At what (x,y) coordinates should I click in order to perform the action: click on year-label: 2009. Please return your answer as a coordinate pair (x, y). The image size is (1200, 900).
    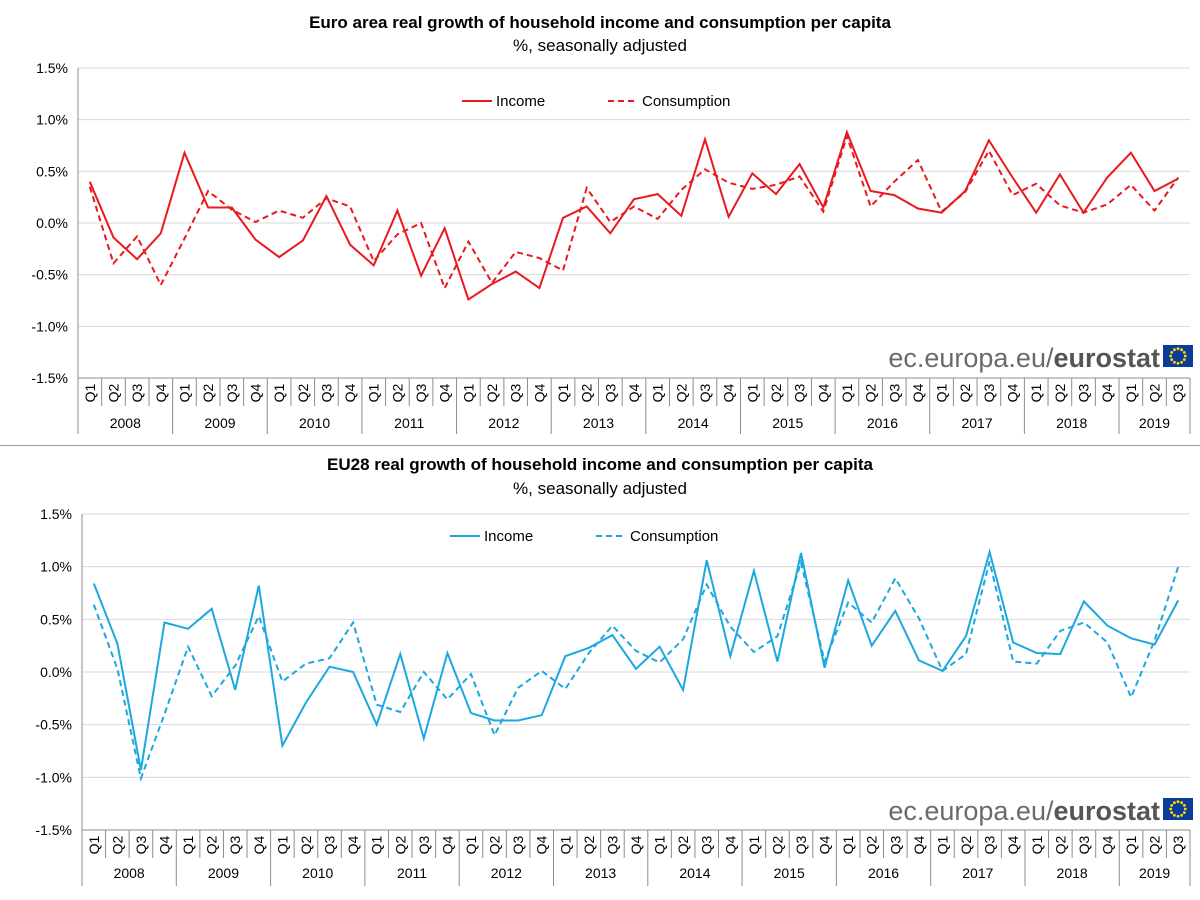
    Looking at the image, I should click on (223, 873).